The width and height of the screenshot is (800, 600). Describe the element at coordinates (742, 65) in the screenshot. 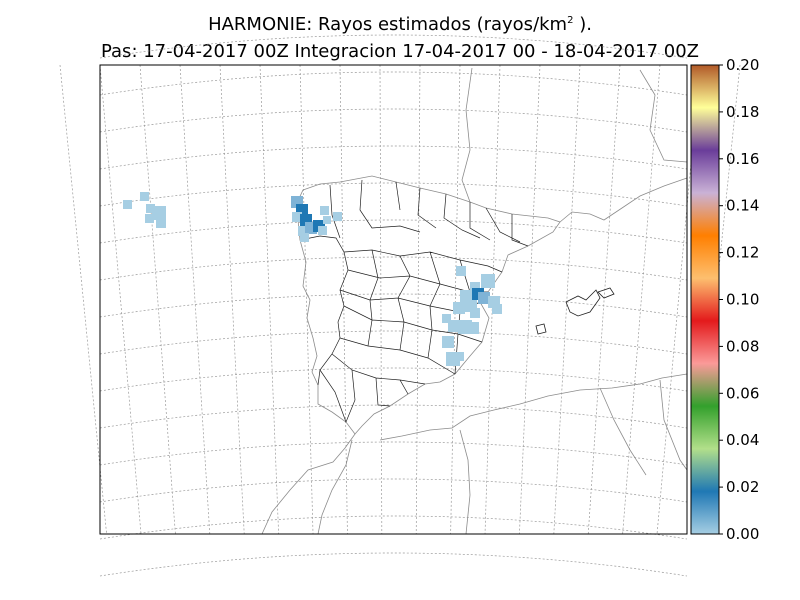

I see `colorbar-tick-label: 0.20` at that location.